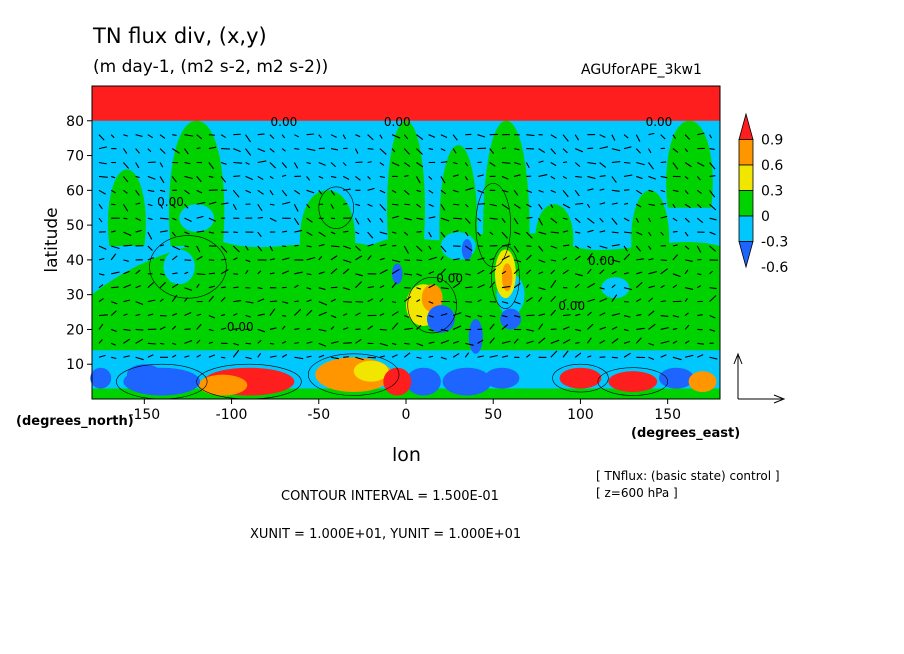 This screenshot has width=904, height=654. What do you see at coordinates (336, 207) in the screenshot?
I see `contour-line` at bounding box center [336, 207].